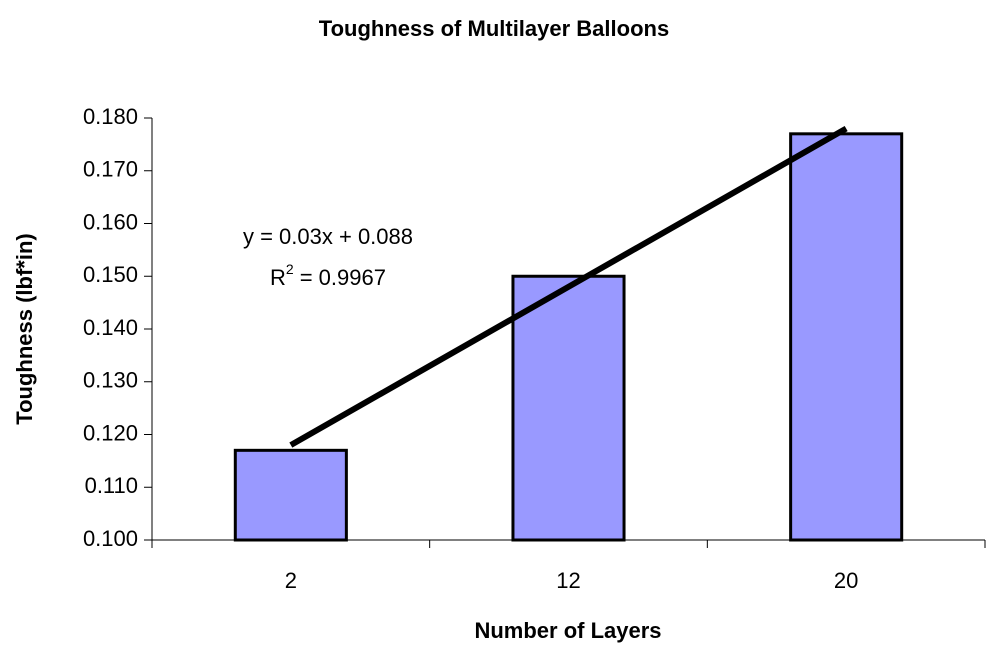 The width and height of the screenshot is (989, 649). Describe the element at coordinates (110, 116) in the screenshot. I see `y-tick-label: 0.180` at that location.